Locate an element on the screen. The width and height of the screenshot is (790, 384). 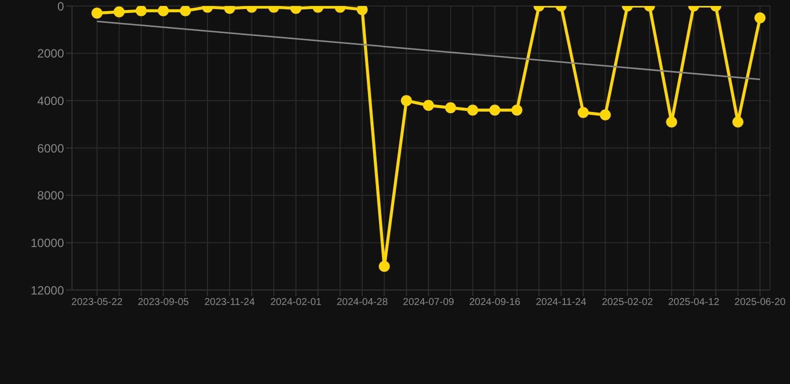
y-tick-label: 0 is located at coordinates (60, 7).